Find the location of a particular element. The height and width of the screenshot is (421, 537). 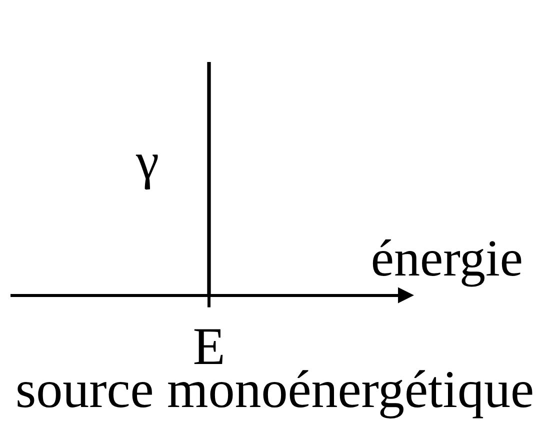

series-label: γ is located at coordinates (147, 162).